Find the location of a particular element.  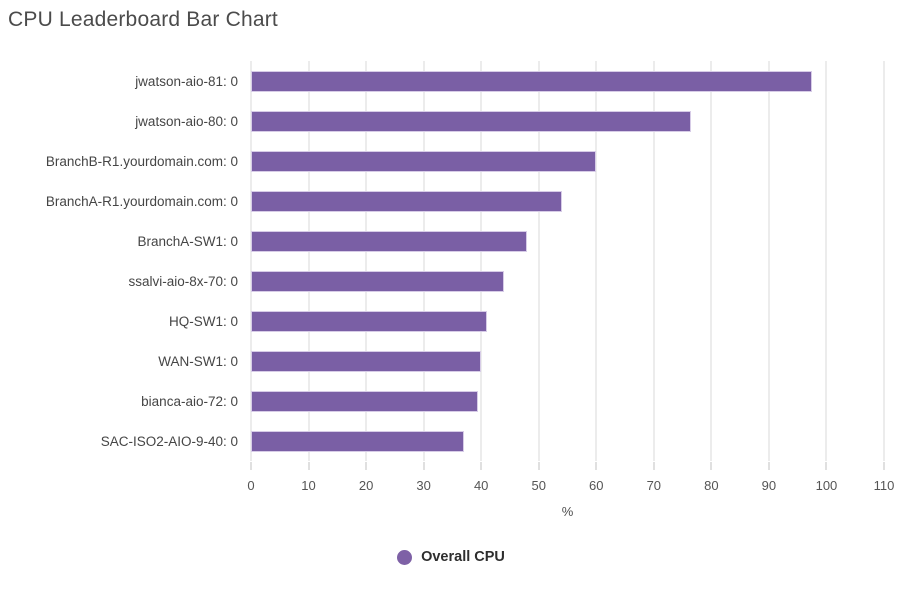

x-tick-label: 60 is located at coordinates (596, 485).